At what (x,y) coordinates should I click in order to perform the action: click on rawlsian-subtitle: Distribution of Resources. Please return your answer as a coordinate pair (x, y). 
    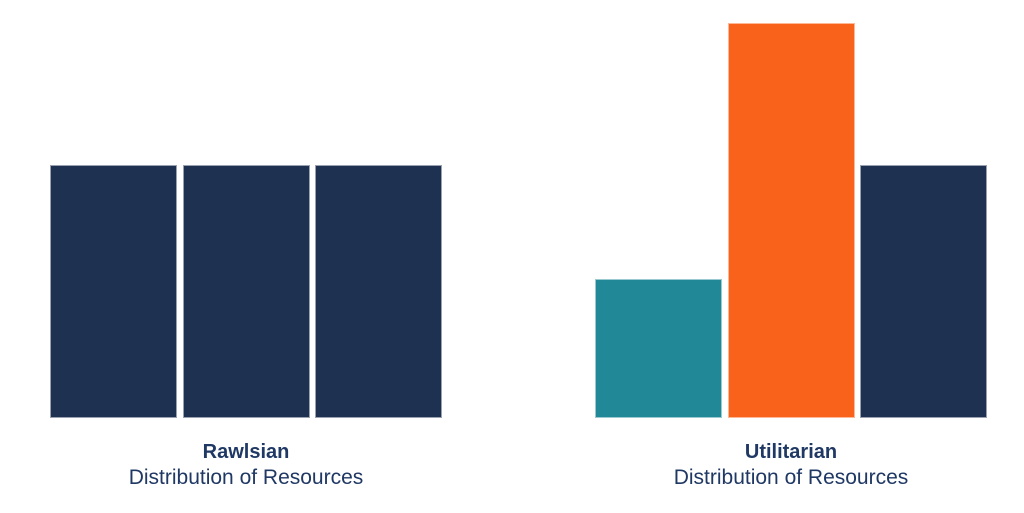
    Looking at the image, I should click on (246, 477).